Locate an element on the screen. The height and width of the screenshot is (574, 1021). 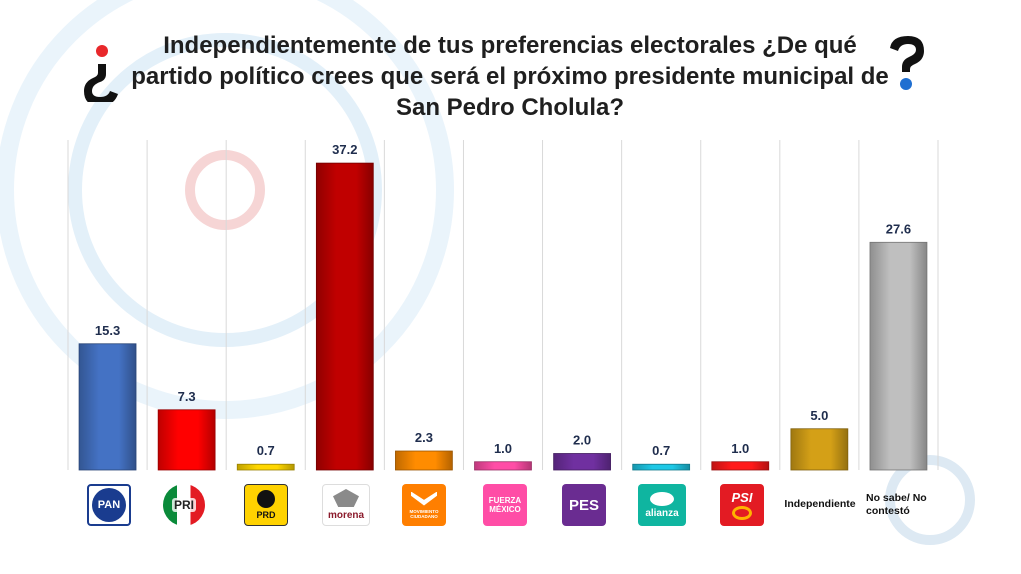
value-label: 7.3 is located at coordinates (187, 396).